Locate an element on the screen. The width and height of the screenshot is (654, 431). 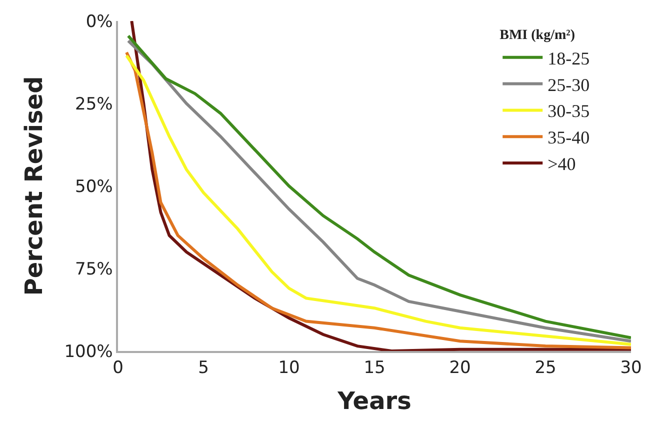
y-tick-label: 100% is located at coordinates (88, 352).